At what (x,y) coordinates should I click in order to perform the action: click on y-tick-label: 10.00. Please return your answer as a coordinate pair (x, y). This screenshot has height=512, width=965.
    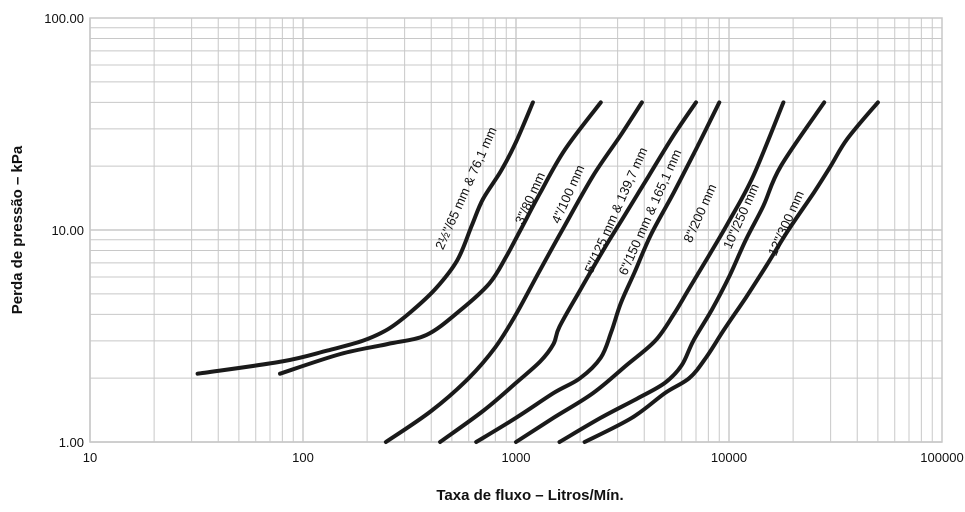
    Looking at the image, I should click on (67, 230).